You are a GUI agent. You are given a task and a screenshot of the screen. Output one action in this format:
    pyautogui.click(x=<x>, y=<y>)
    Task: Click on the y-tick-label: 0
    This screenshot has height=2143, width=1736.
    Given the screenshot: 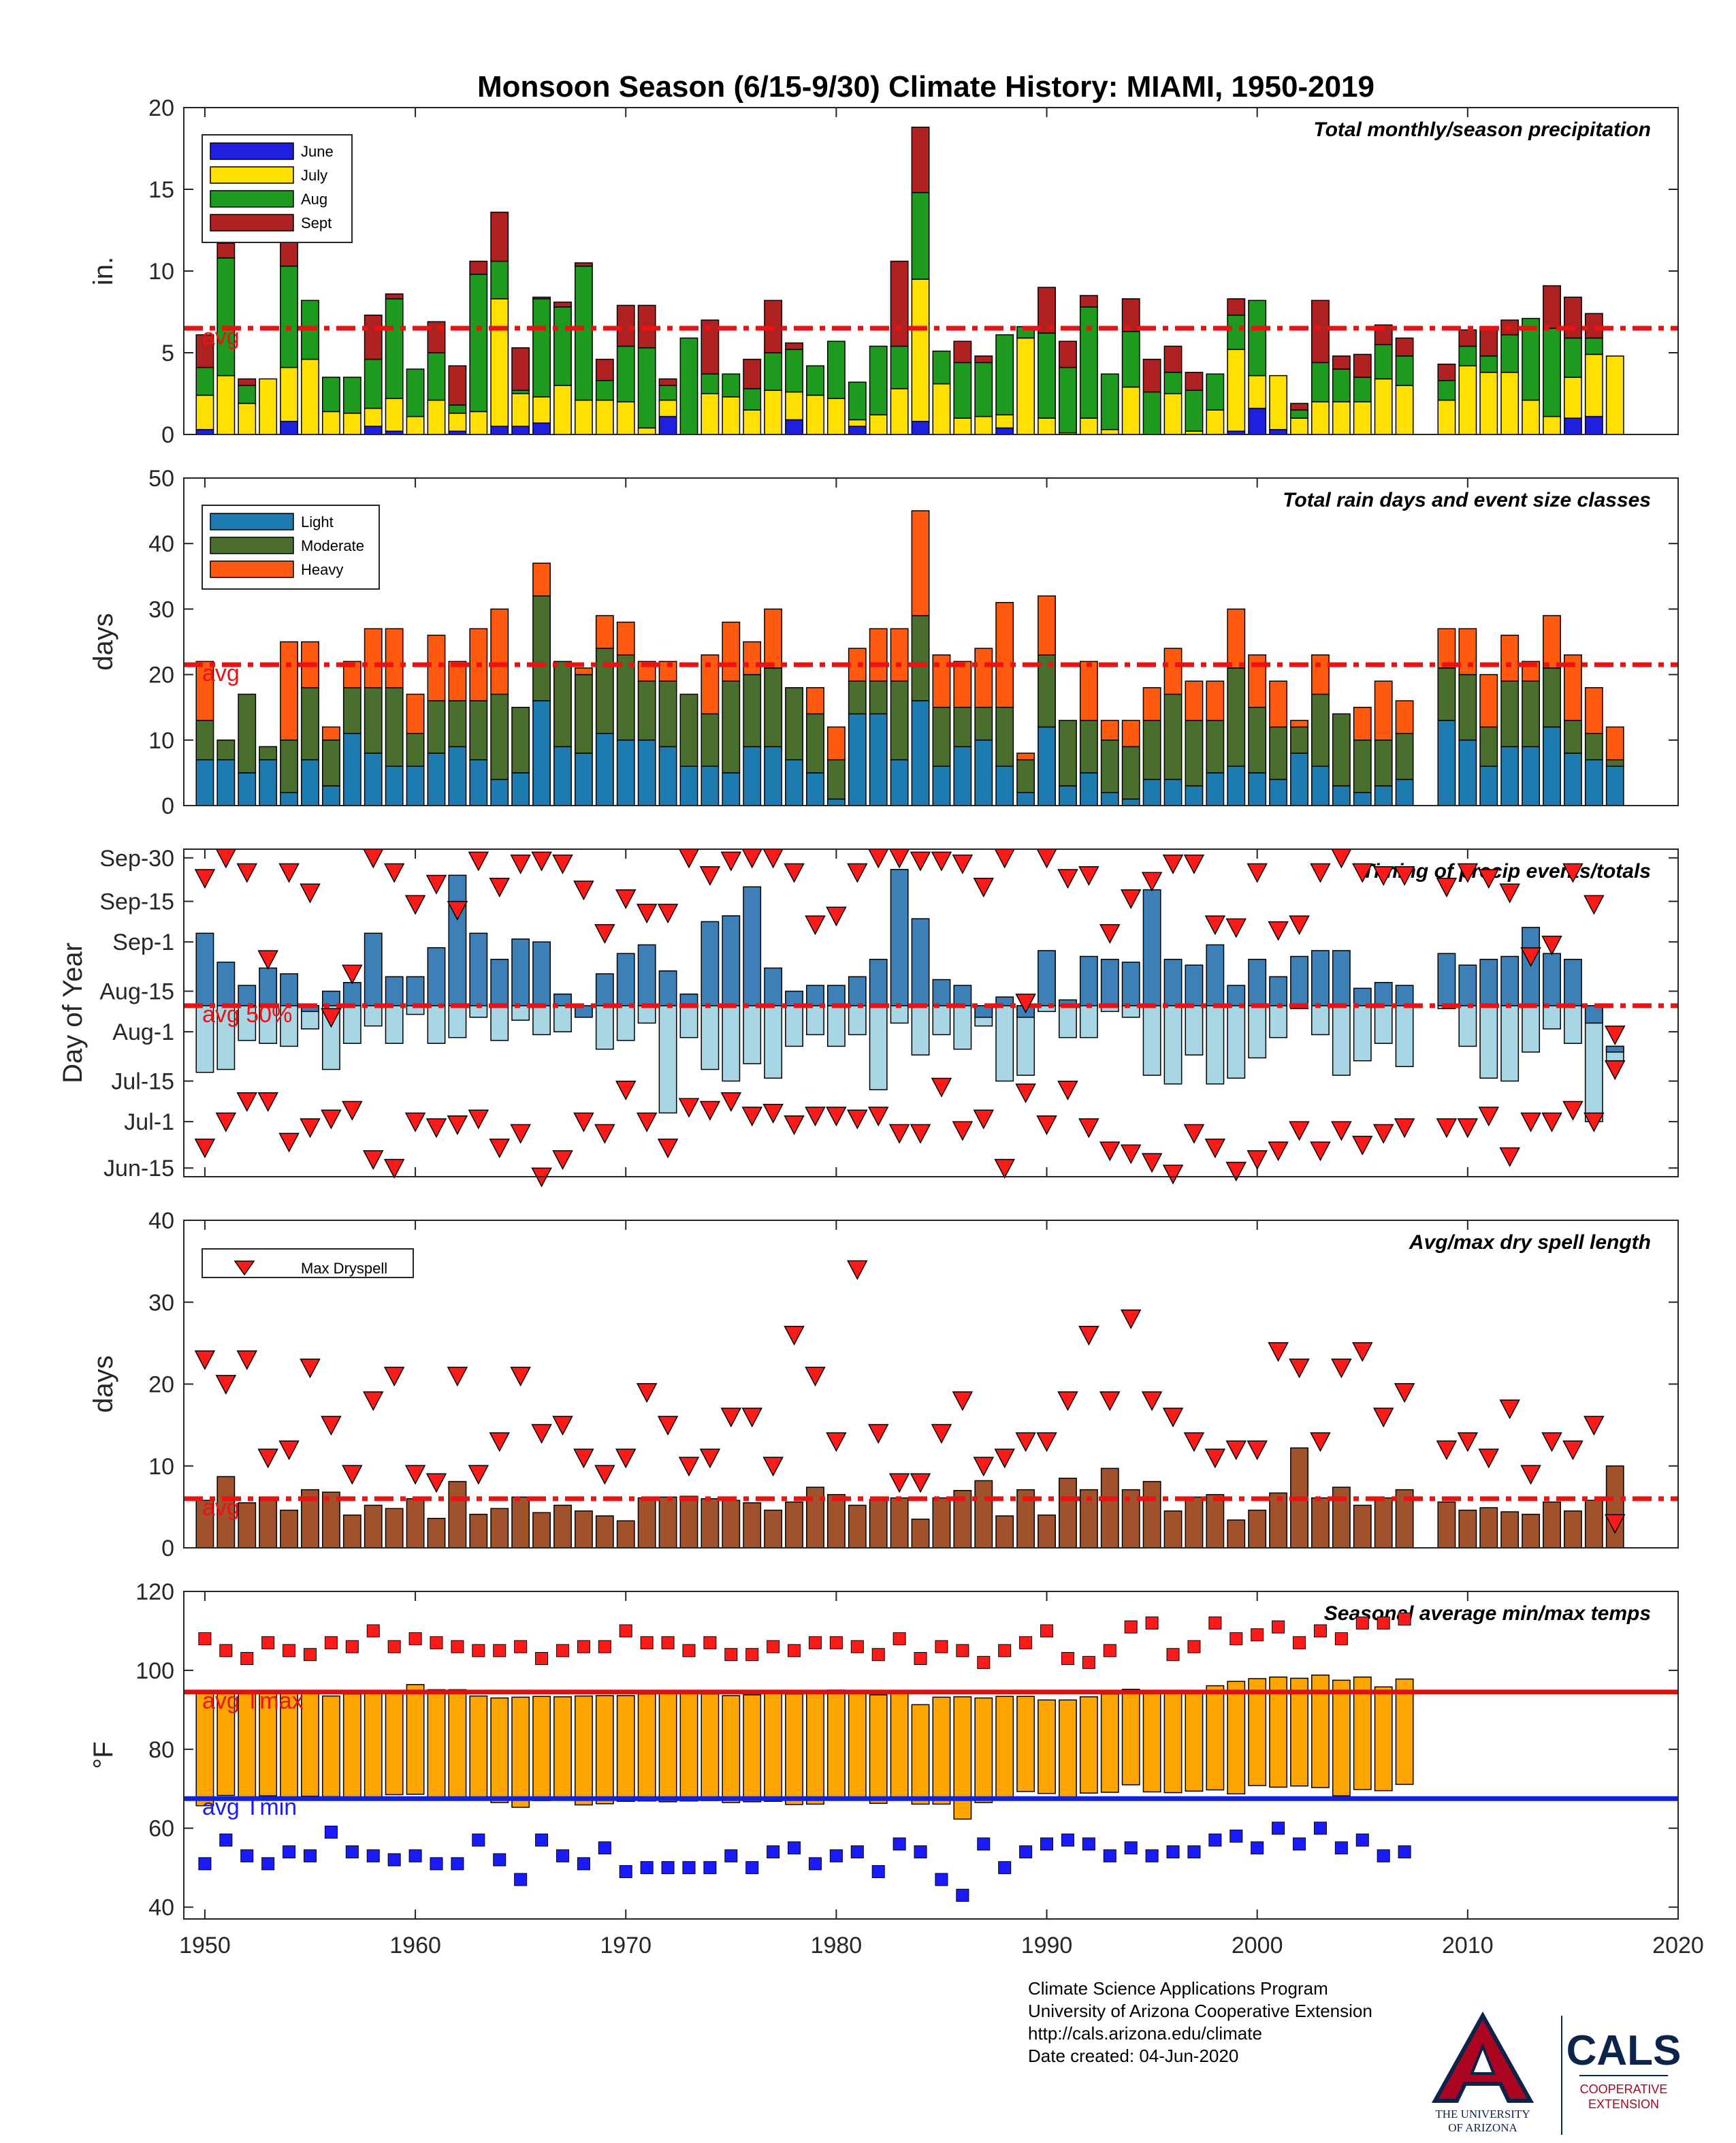 What is the action you would take?
    pyautogui.click(x=167, y=435)
    